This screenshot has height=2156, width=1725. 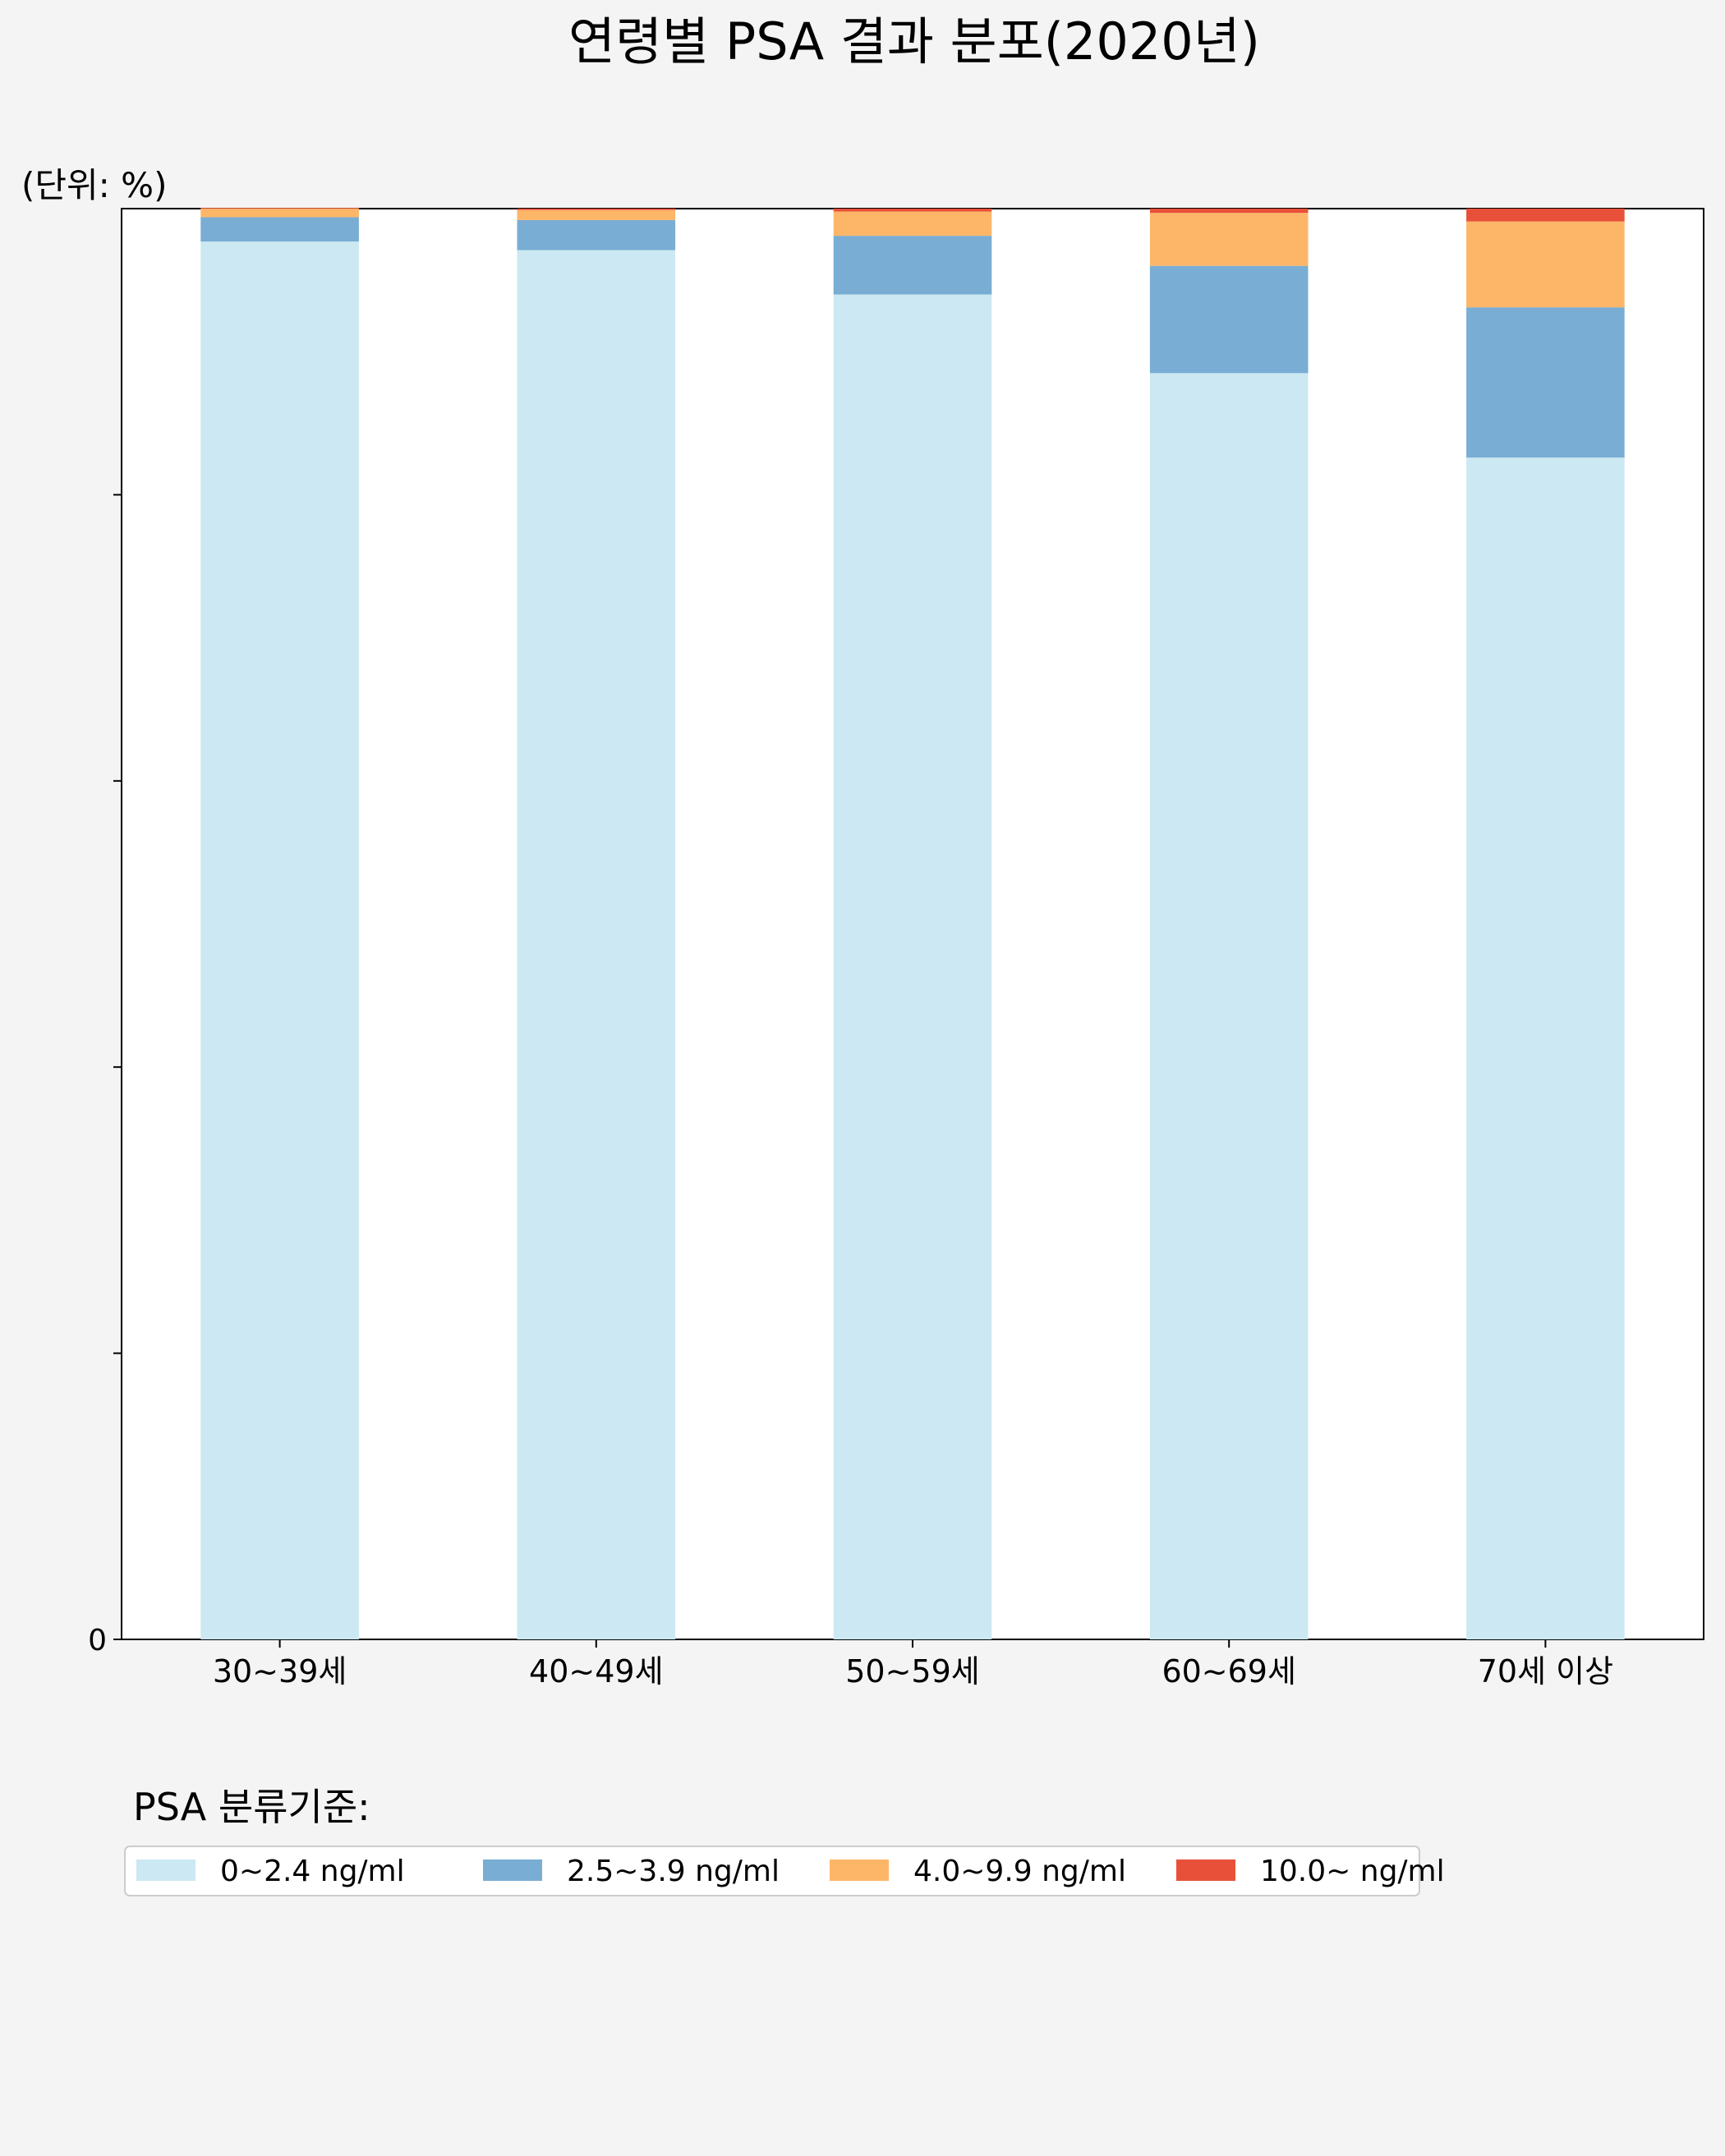 I want to click on x-tick-label: 30~39세, so click(x=280, y=1671).